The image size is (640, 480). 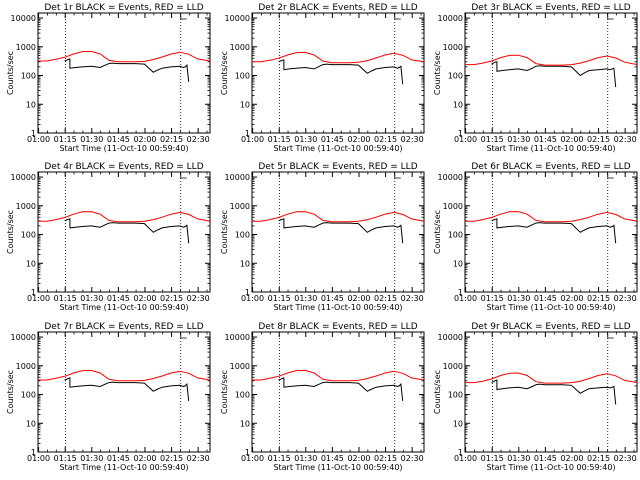 What do you see at coordinates (550, 167) in the screenshot?
I see `panel-title: Det 6r BLACK = Events, RED = LLD` at bounding box center [550, 167].